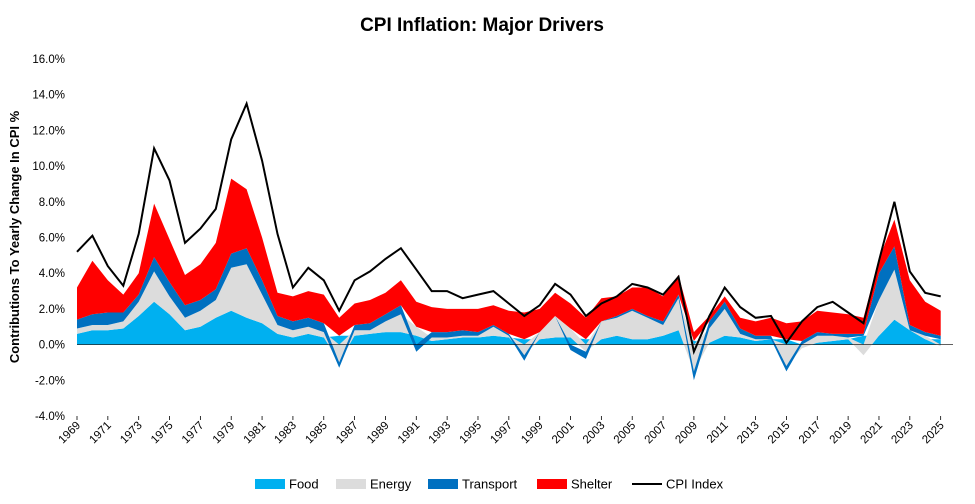  I want to click on x-tick-label: 1987, so click(347, 433).